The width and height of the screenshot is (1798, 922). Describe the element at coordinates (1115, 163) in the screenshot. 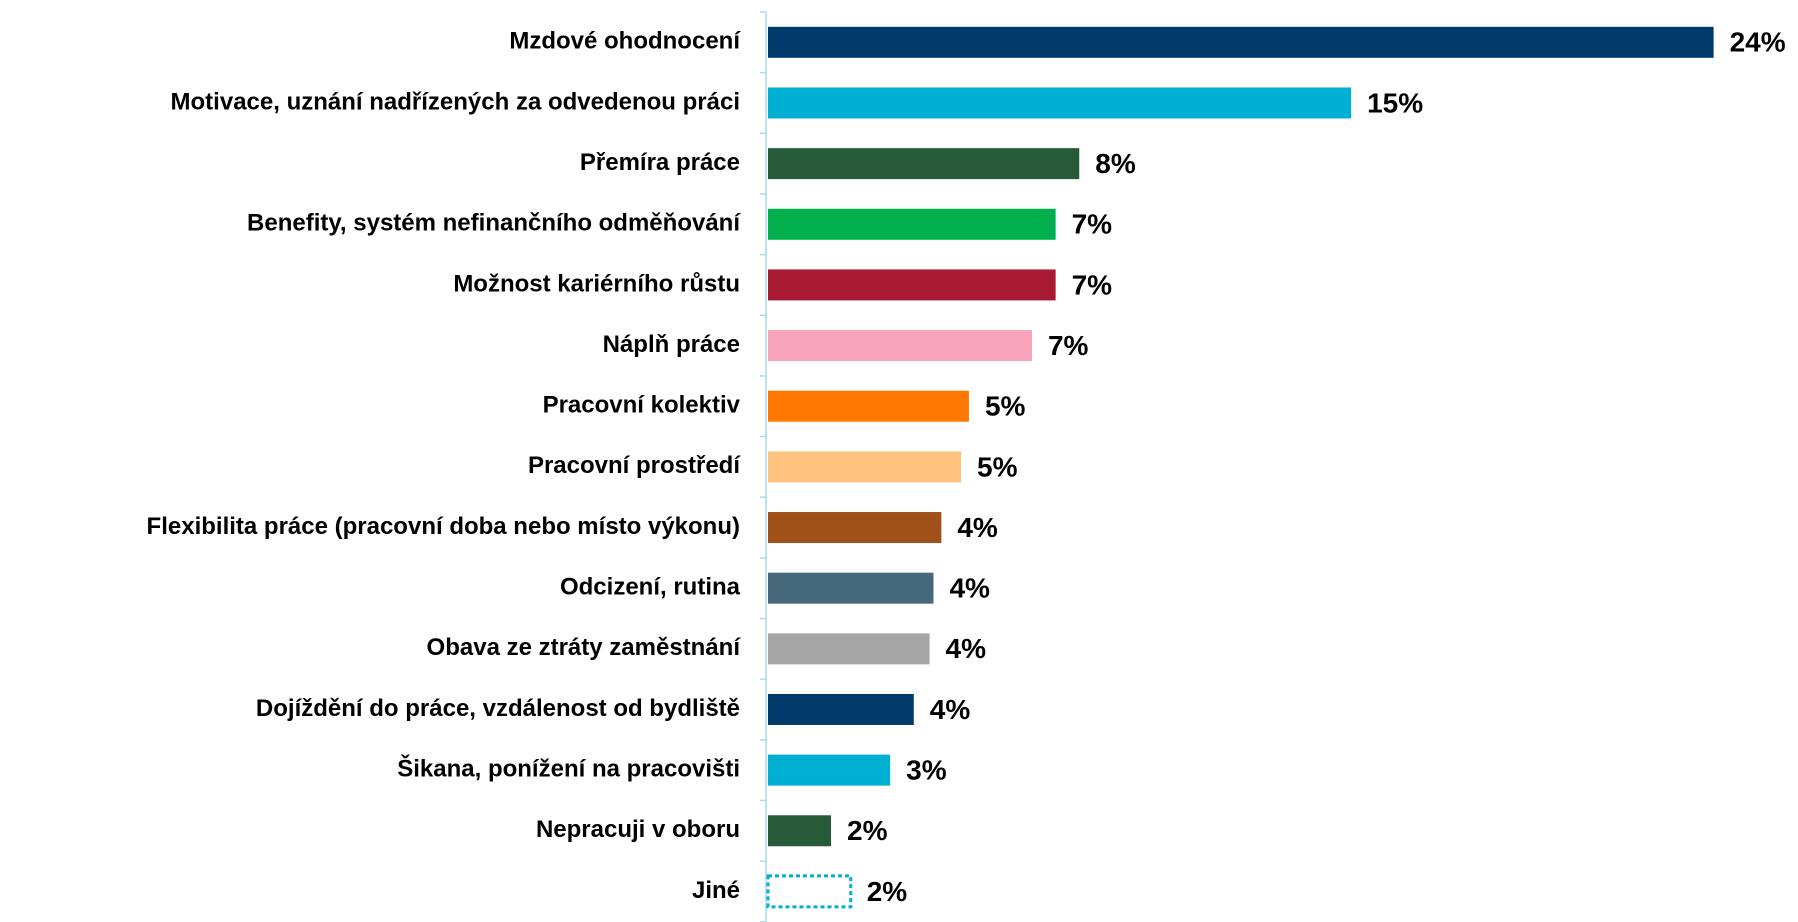

I see `data-label: 8%` at that location.